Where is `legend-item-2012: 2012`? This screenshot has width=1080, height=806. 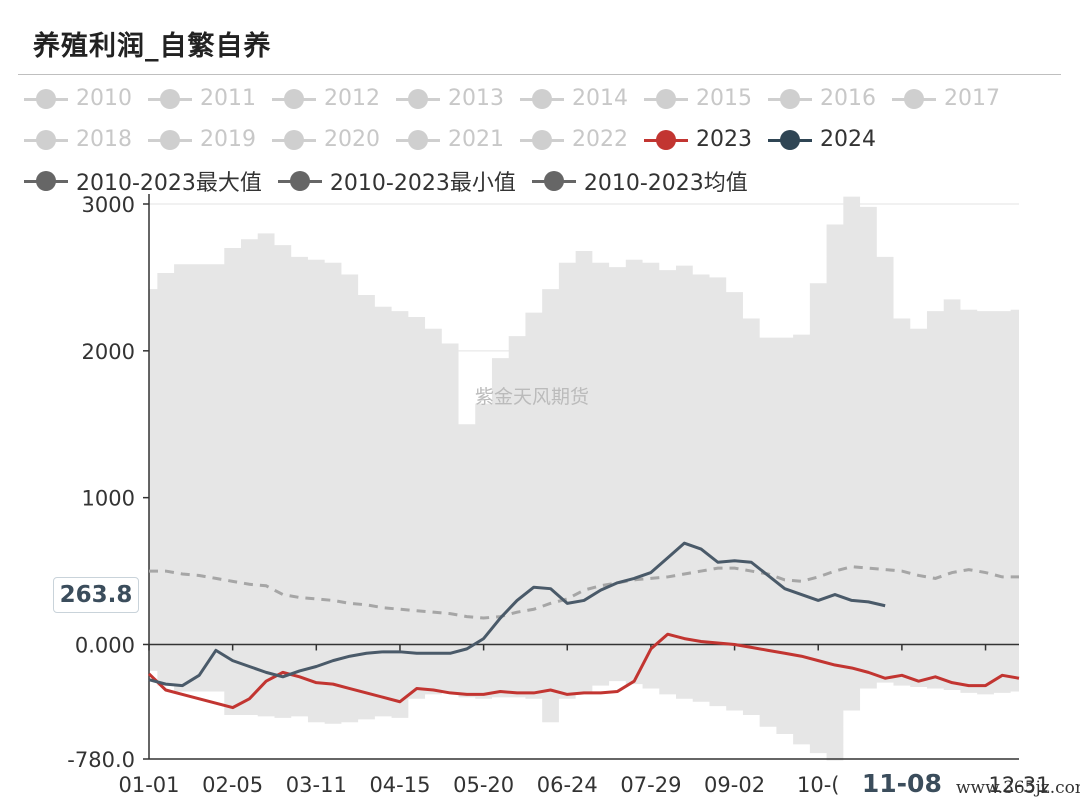
legend-item-2012: 2012 is located at coordinates (326, 98).